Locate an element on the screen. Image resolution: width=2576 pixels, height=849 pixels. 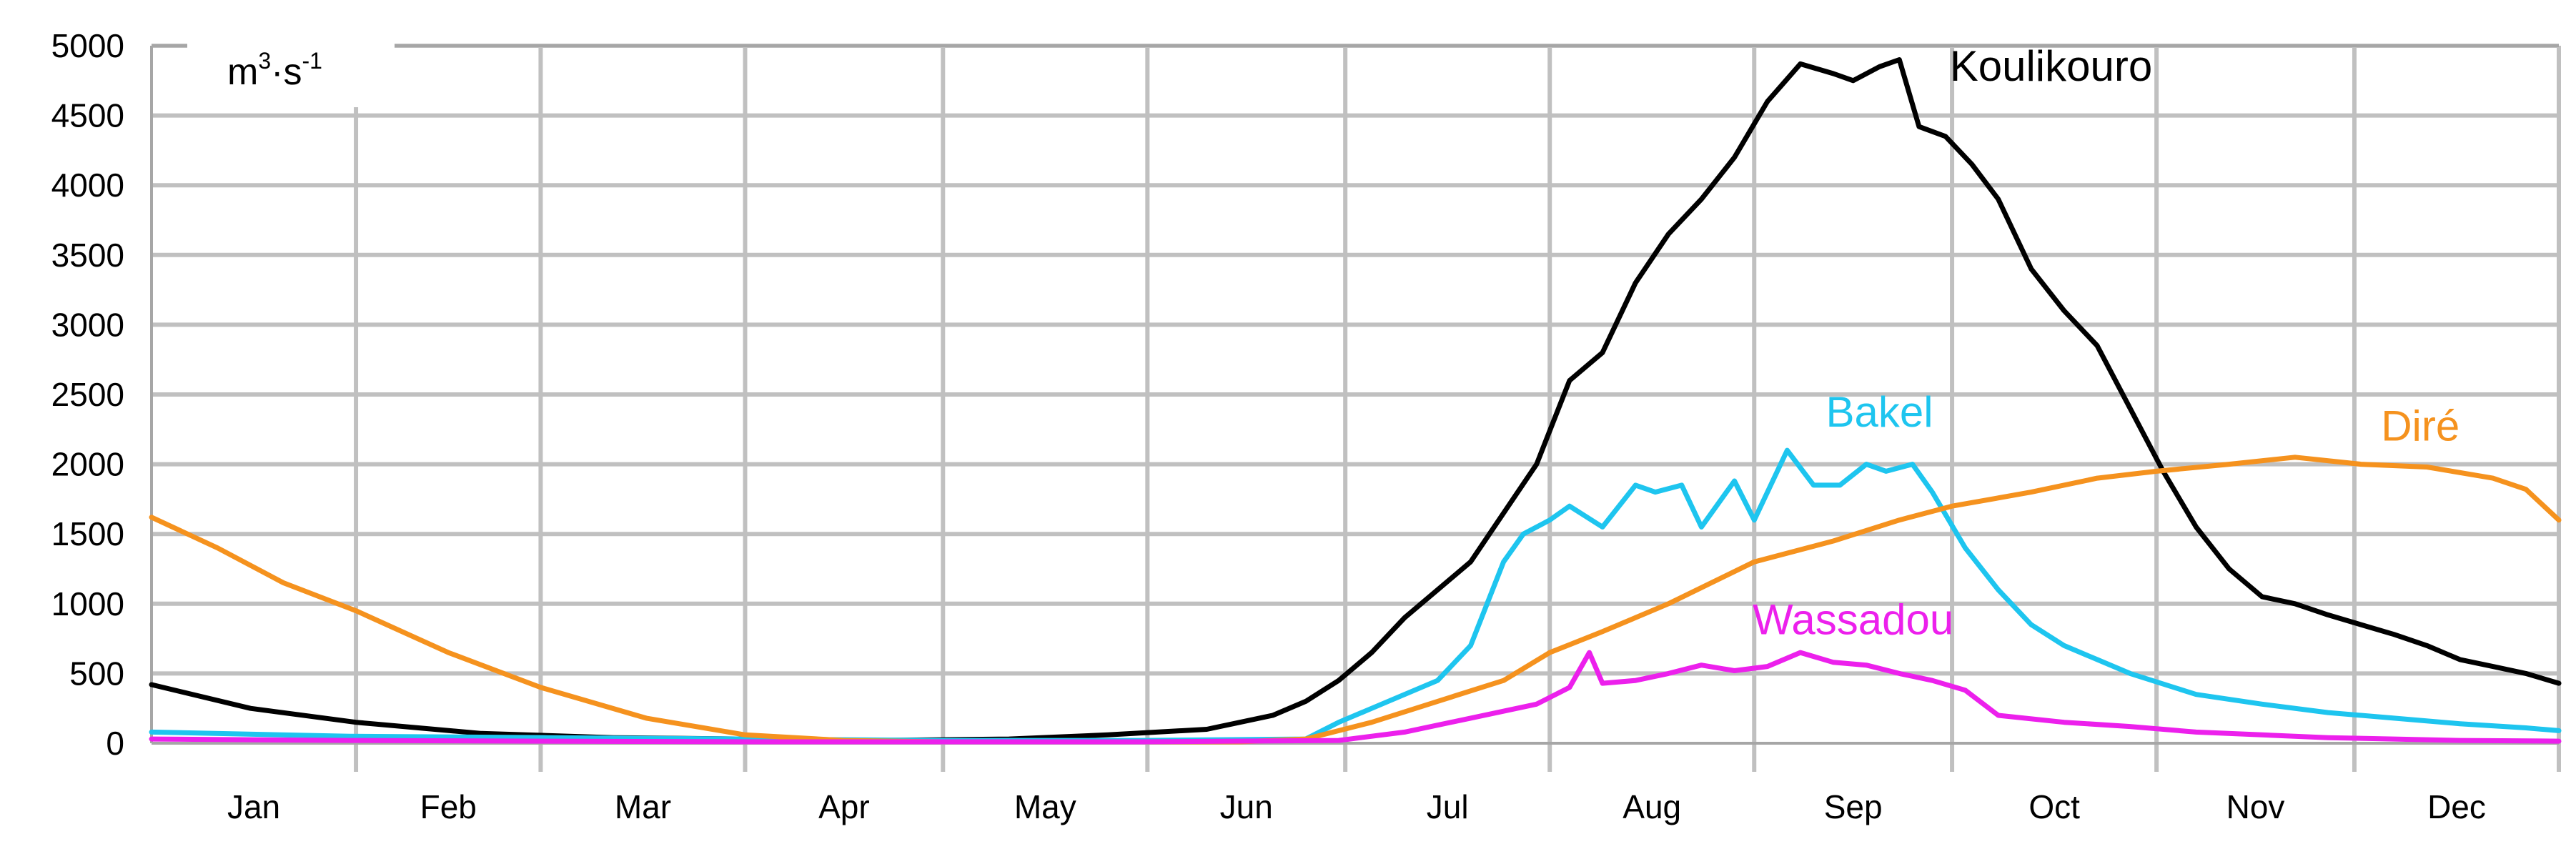
x-tick-label-aug: Aug is located at coordinates (1652, 806).